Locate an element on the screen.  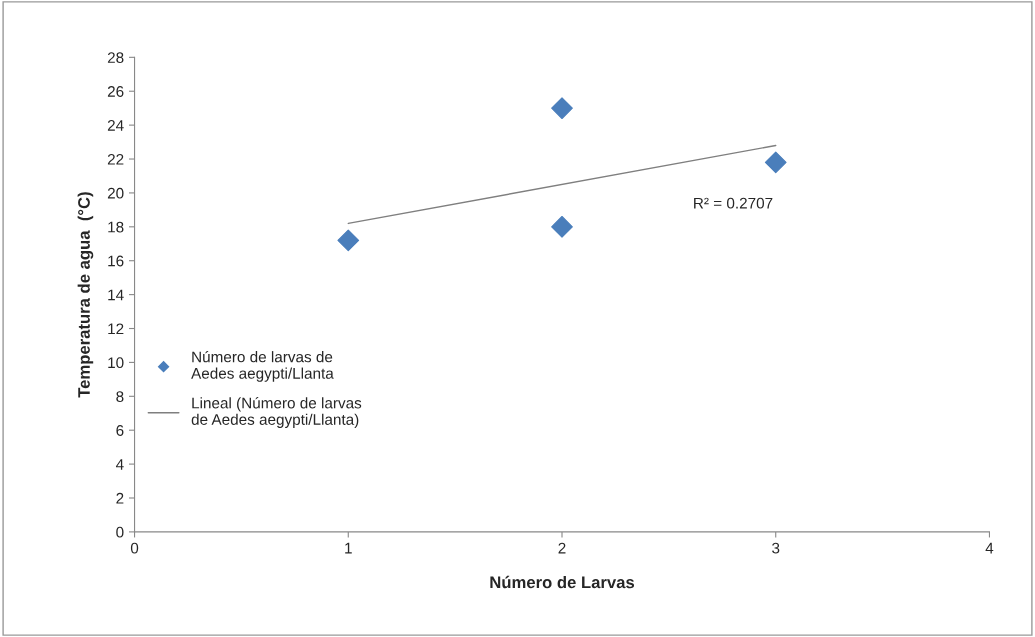
y-tick-label: 4 is located at coordinates (119, 464).